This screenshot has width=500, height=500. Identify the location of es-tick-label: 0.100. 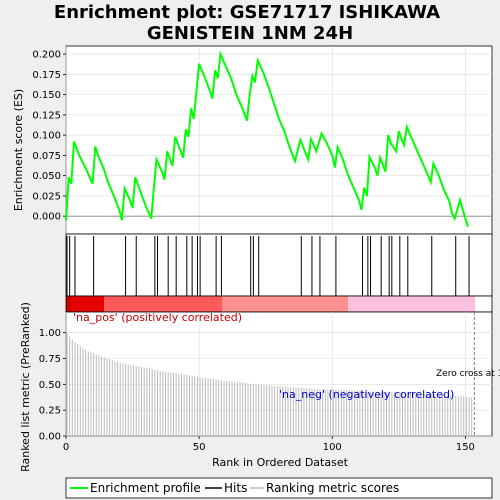
(46, 136).